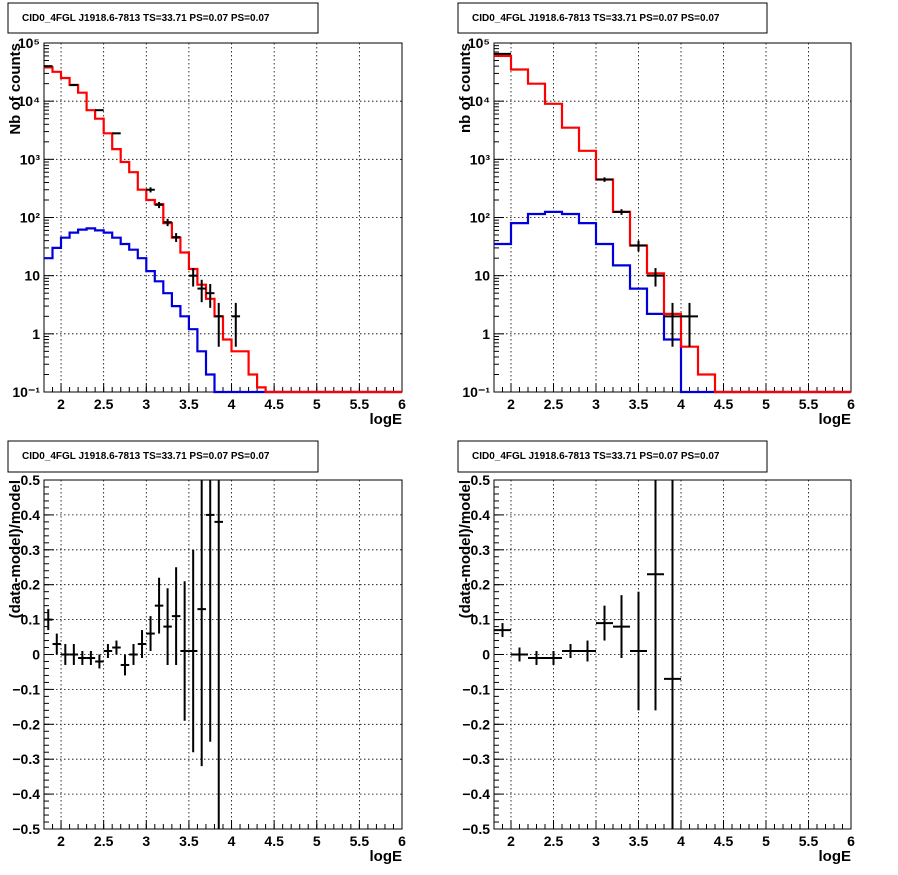 The image size is (898, 875). I want to click on y-tick-label: −0.4, so click(26, 794).